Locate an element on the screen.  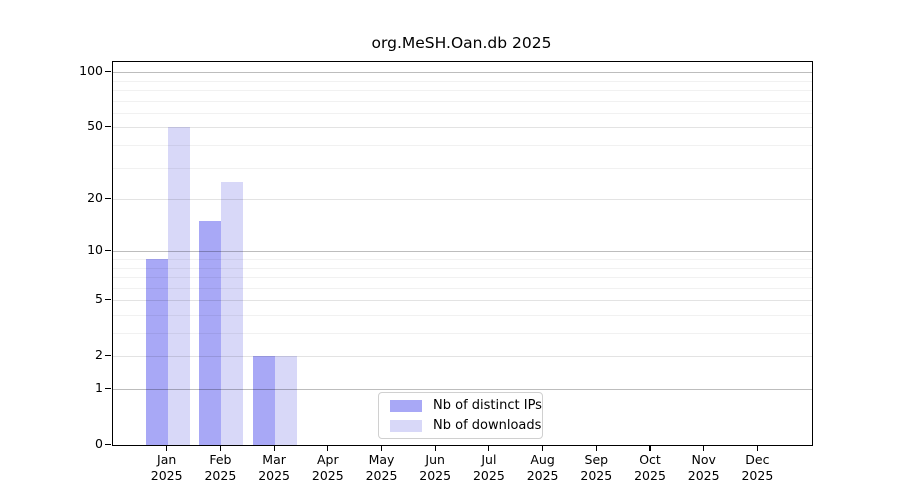
legend-item-distinct-ips: Nb of distinct IPs is located at coordinates (466, 405).